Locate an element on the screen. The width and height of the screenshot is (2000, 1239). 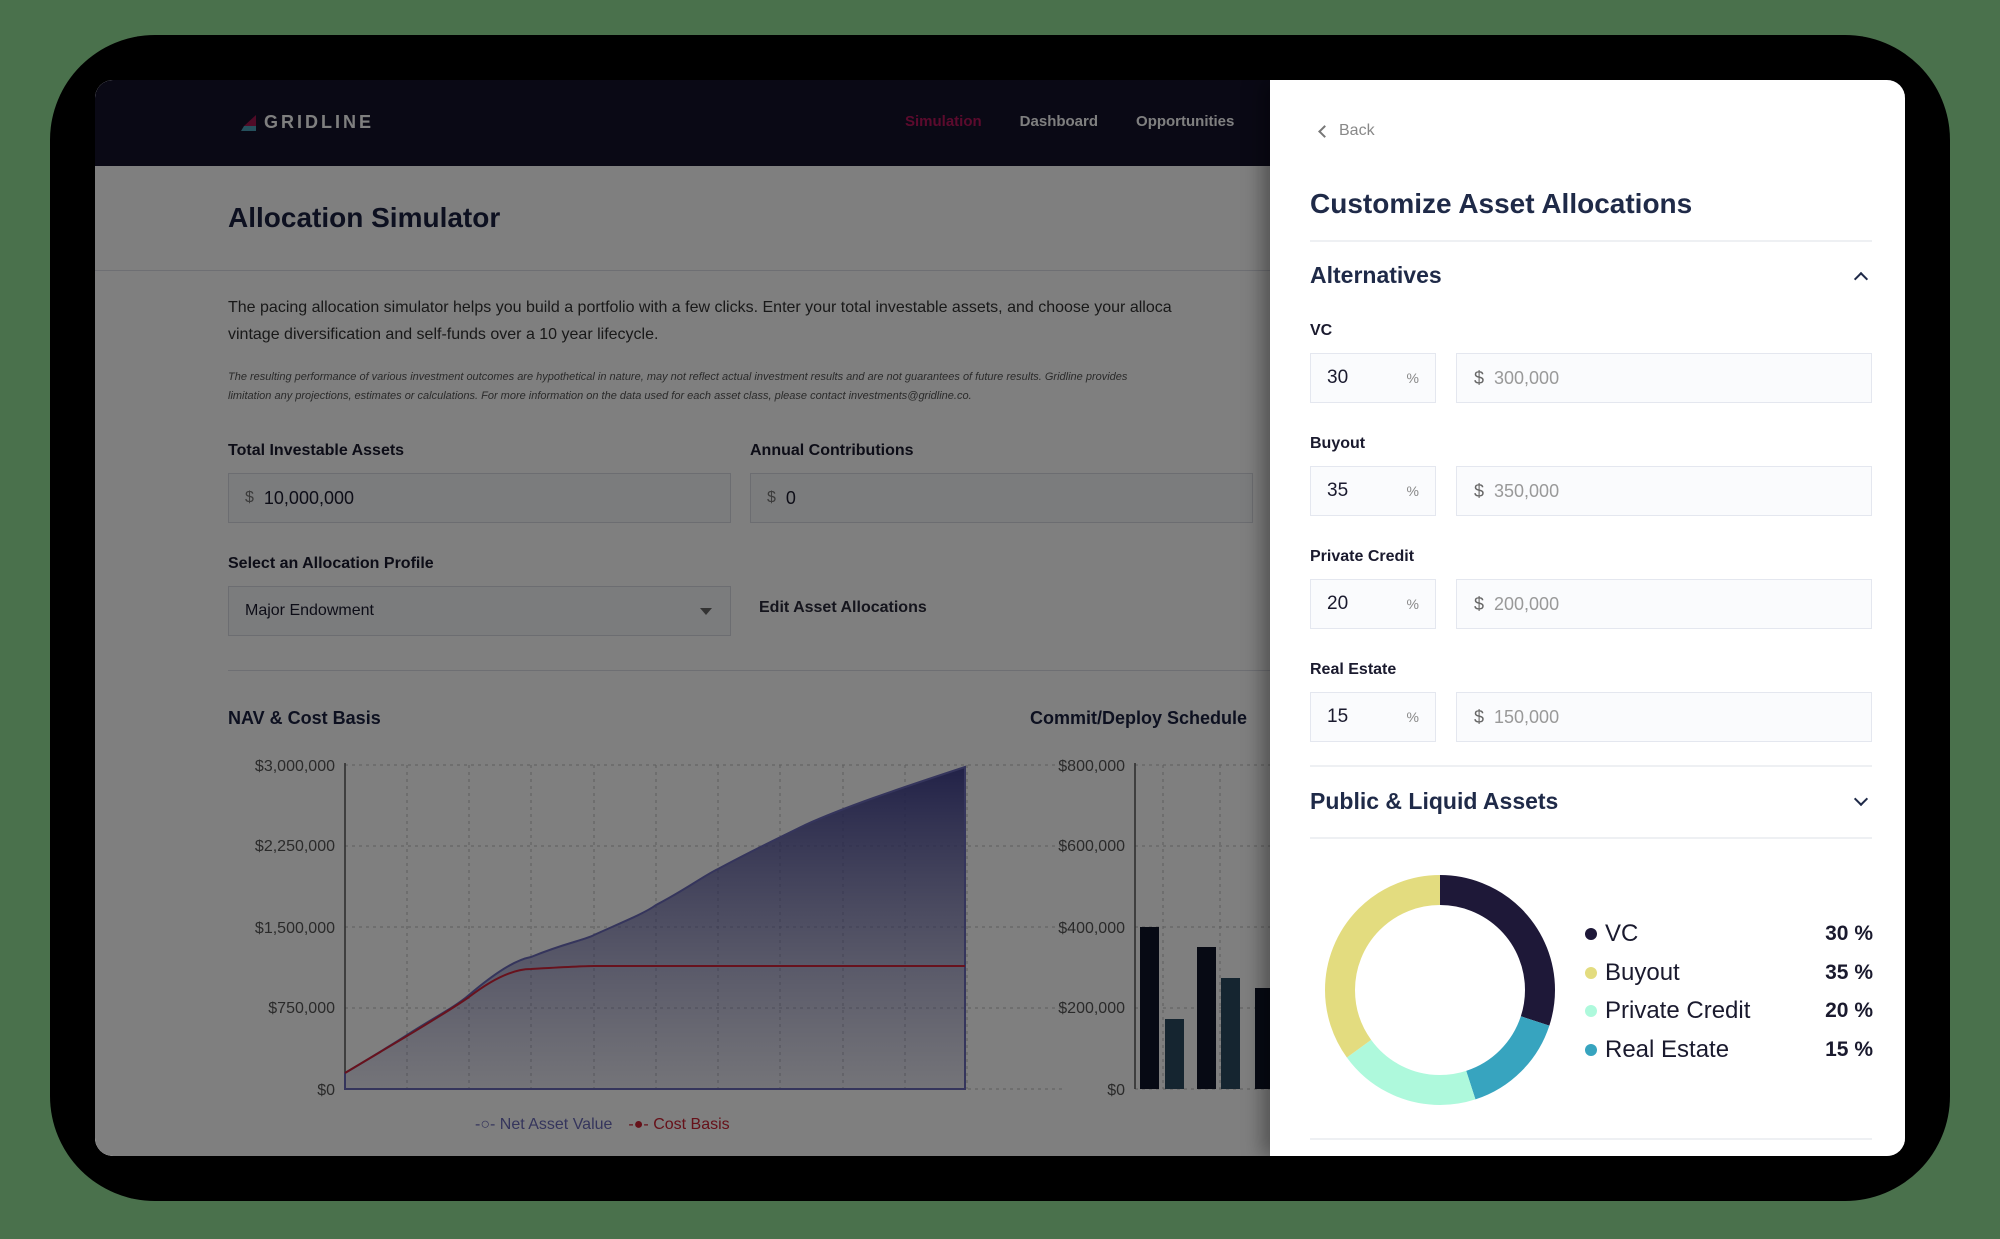
legend-name: Real Estate is located at coordinates (1667, 1049).